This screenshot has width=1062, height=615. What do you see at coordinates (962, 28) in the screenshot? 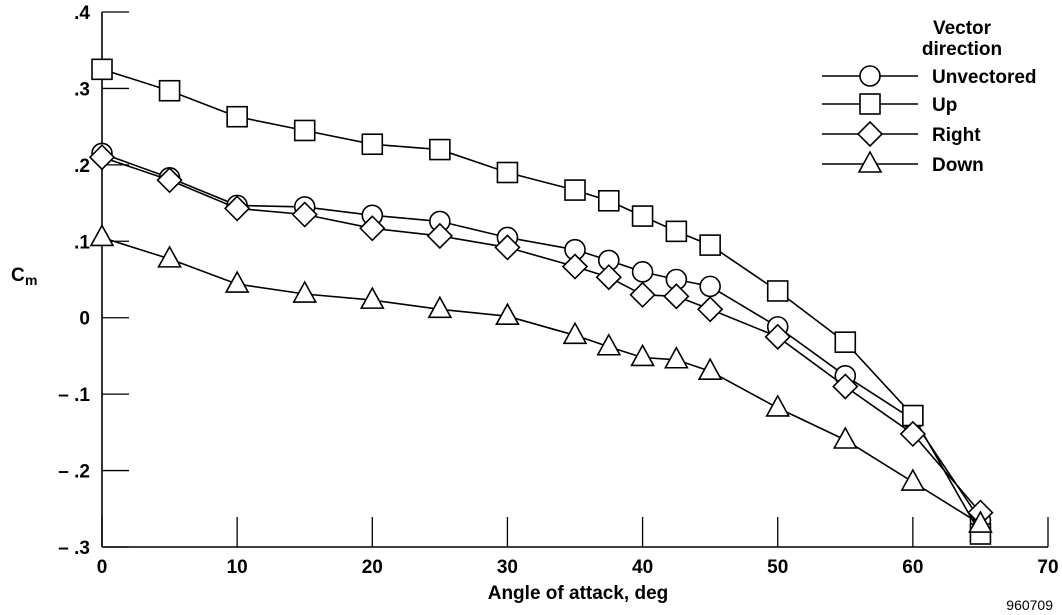
I see `legend-title-line1: Vector` at bounding box center [962, 28].